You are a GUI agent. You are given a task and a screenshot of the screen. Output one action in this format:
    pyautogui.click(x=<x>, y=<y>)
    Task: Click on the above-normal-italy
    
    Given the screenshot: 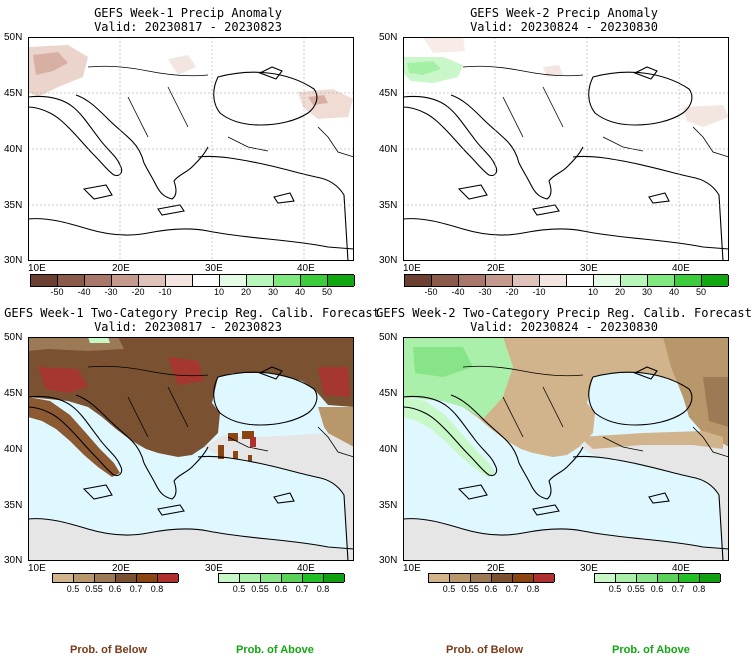 What is the action you would take?
    pyautogui.click(x=449, y=437)
    